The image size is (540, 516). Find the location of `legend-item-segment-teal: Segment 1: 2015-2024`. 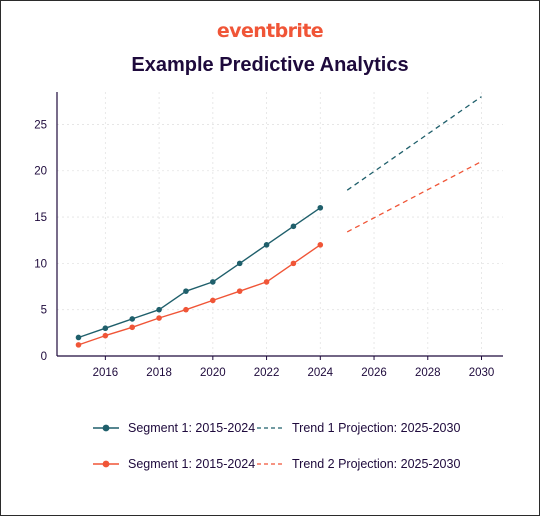

legend-item-segment-teal: Segment 1: 2015-2024 is located at coordinates (173, 428).